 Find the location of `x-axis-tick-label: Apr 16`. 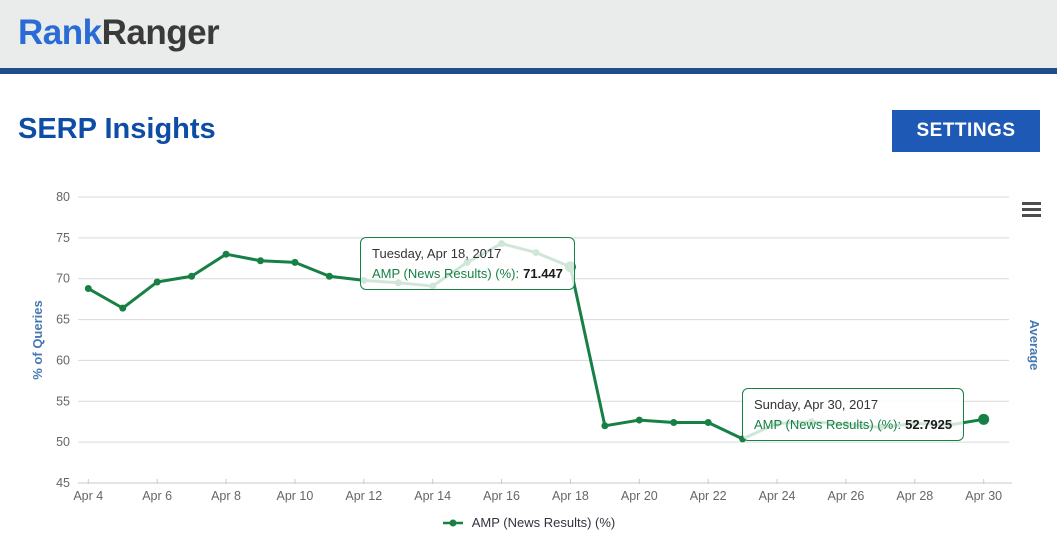

x-axis-tick-label: Apr 16 is located at coordinates (501, 496).